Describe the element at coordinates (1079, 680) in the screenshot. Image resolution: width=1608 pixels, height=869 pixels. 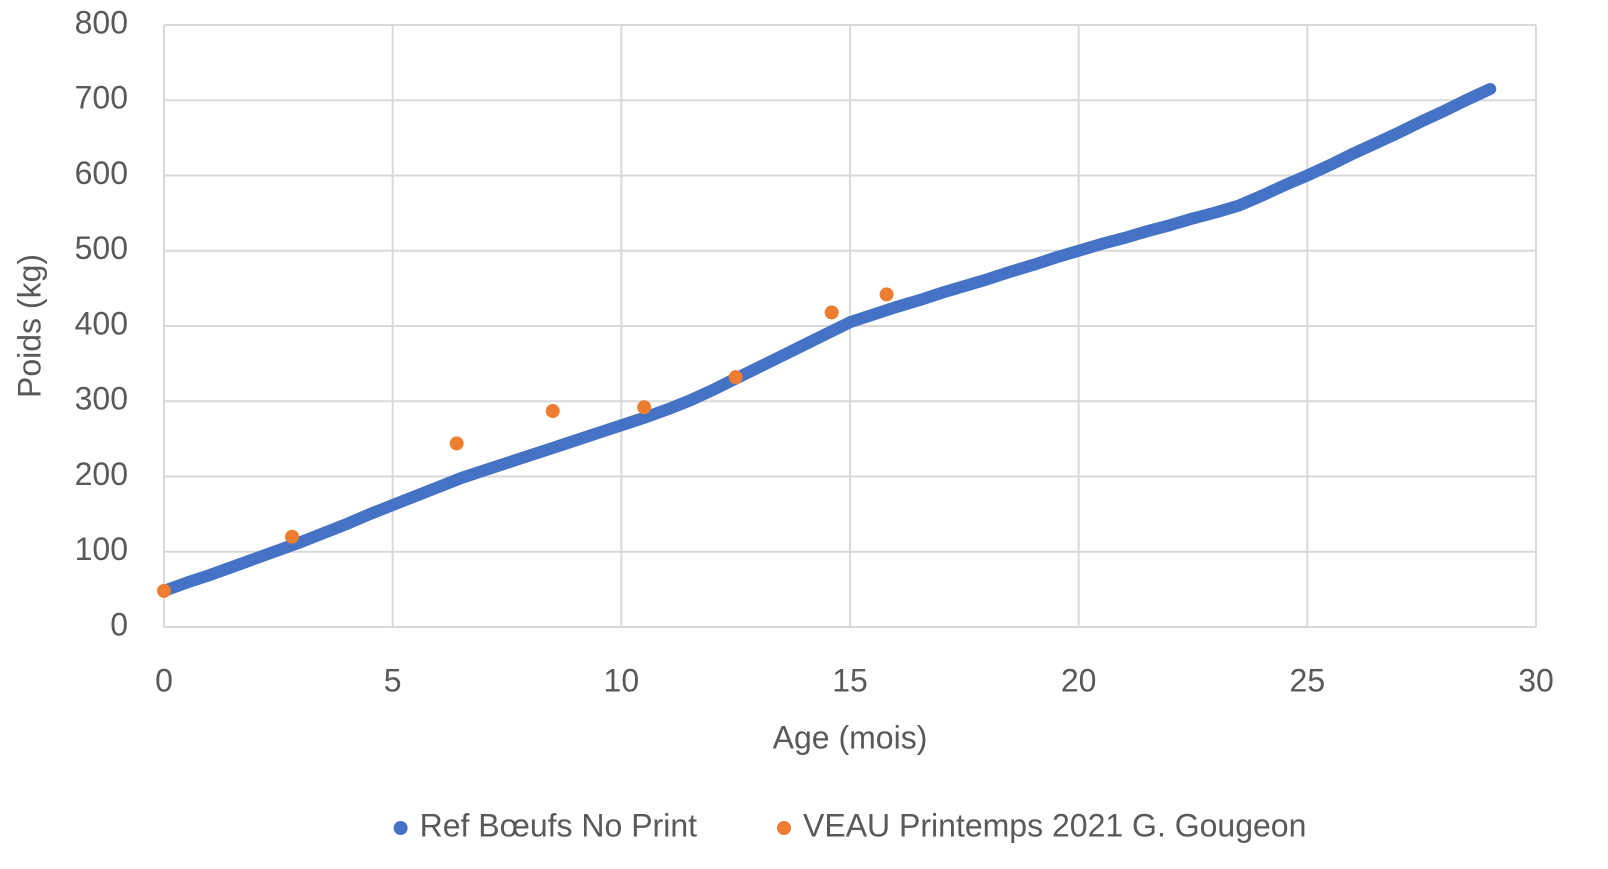
I see `x-tick-label: 20` at that location.